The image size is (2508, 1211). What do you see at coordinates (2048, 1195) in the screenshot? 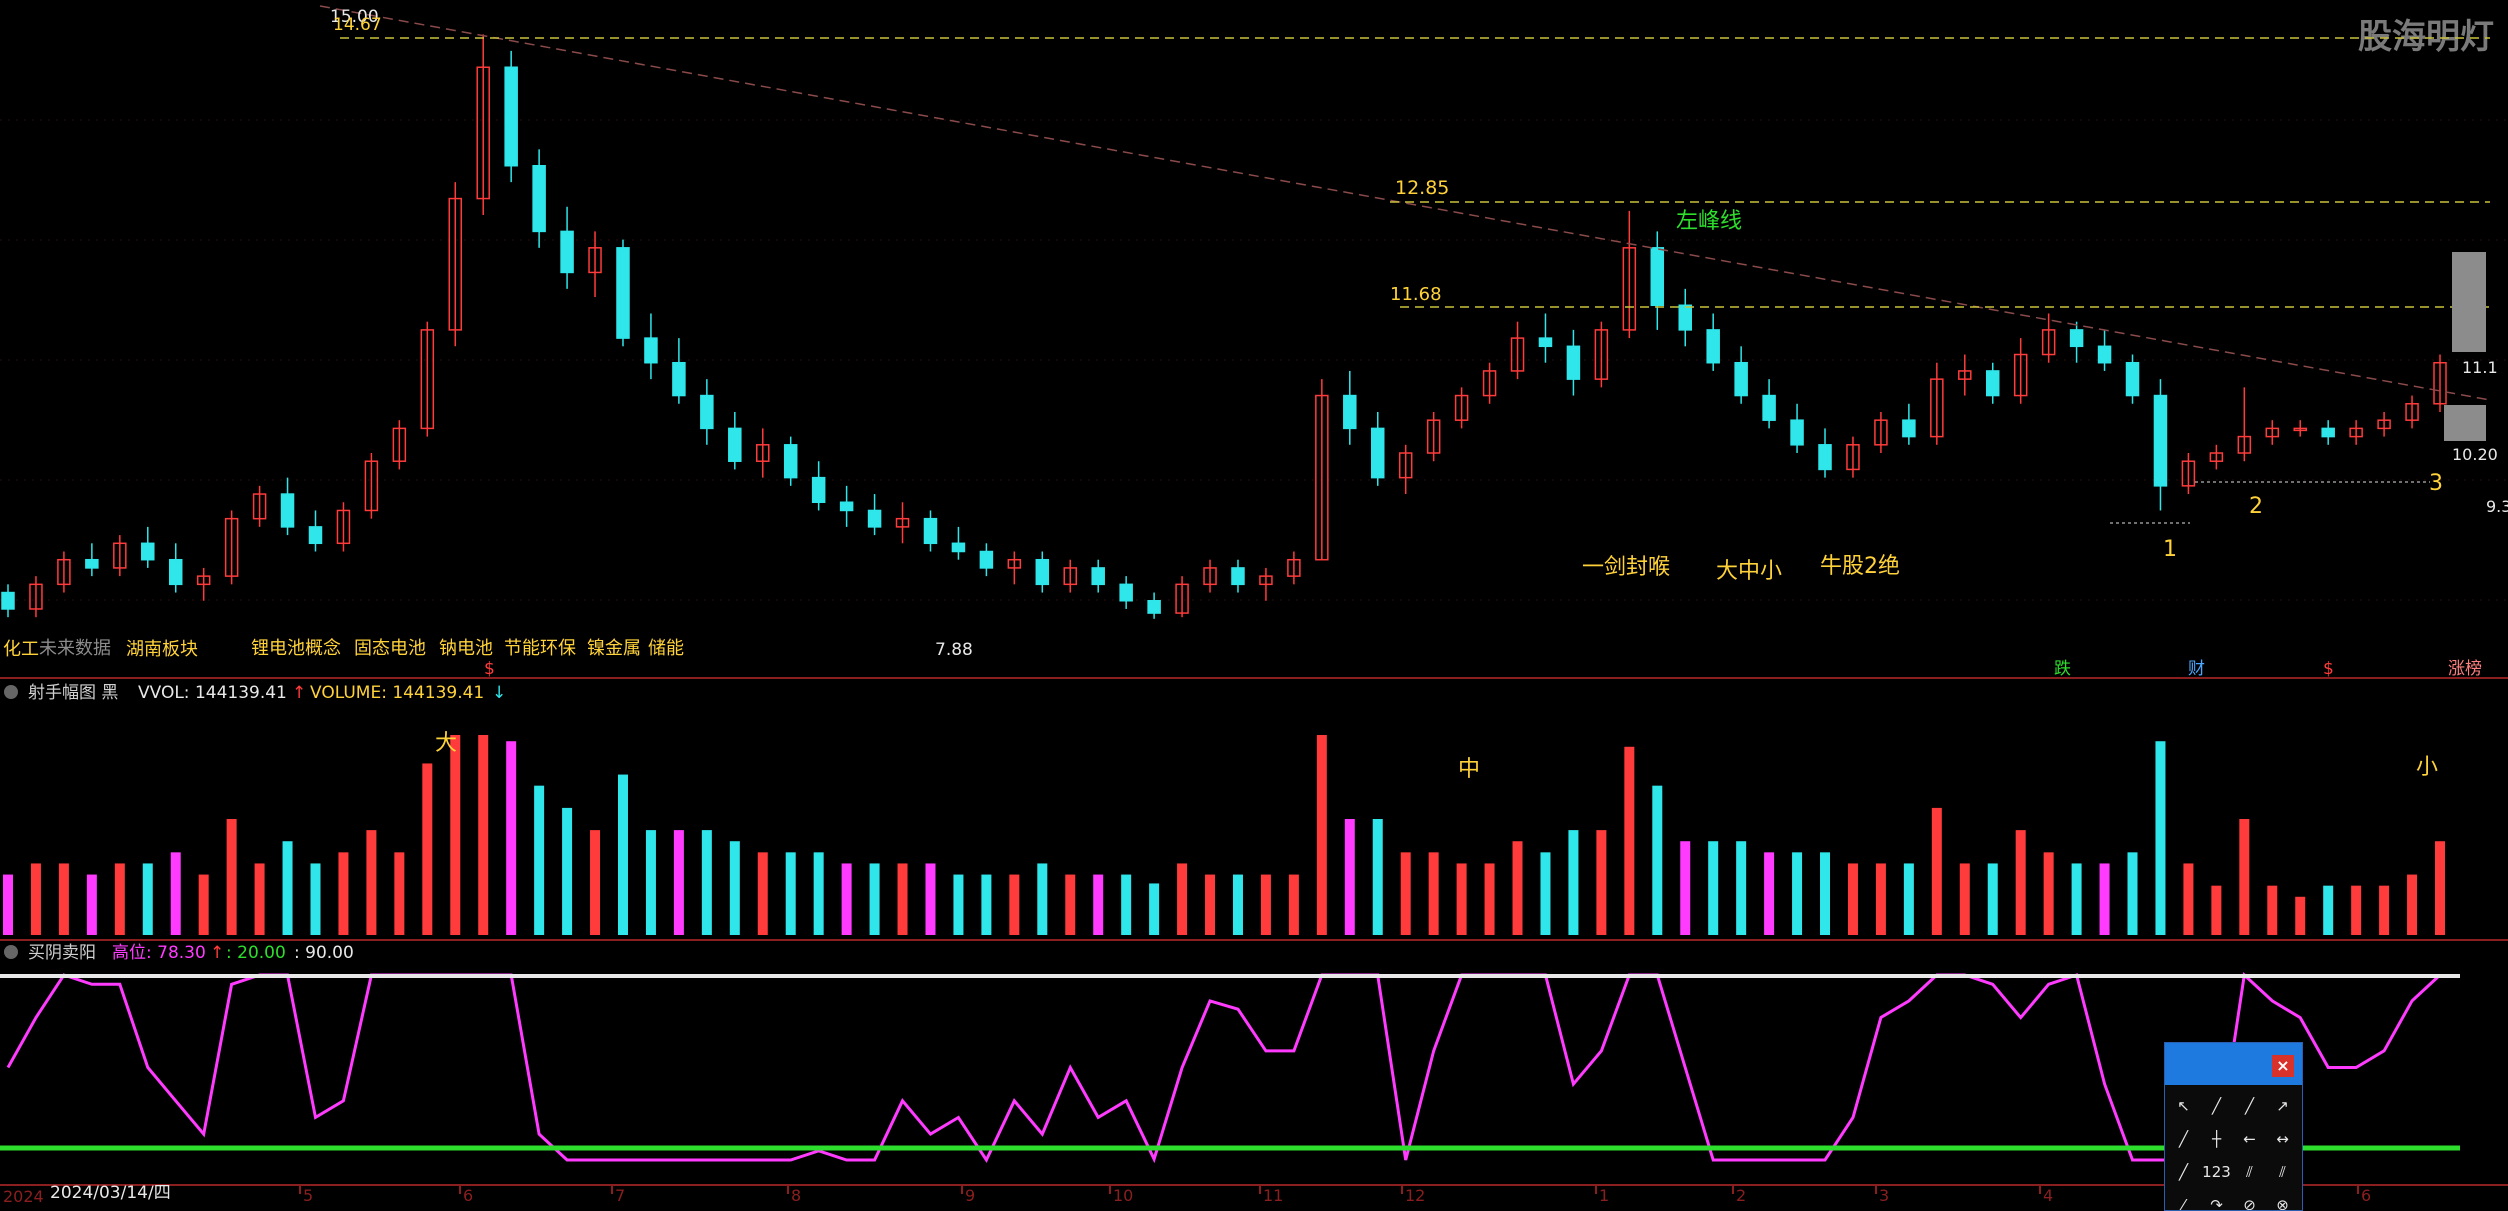
I see `month-label: 4` at bounding box center [2048, 1195].